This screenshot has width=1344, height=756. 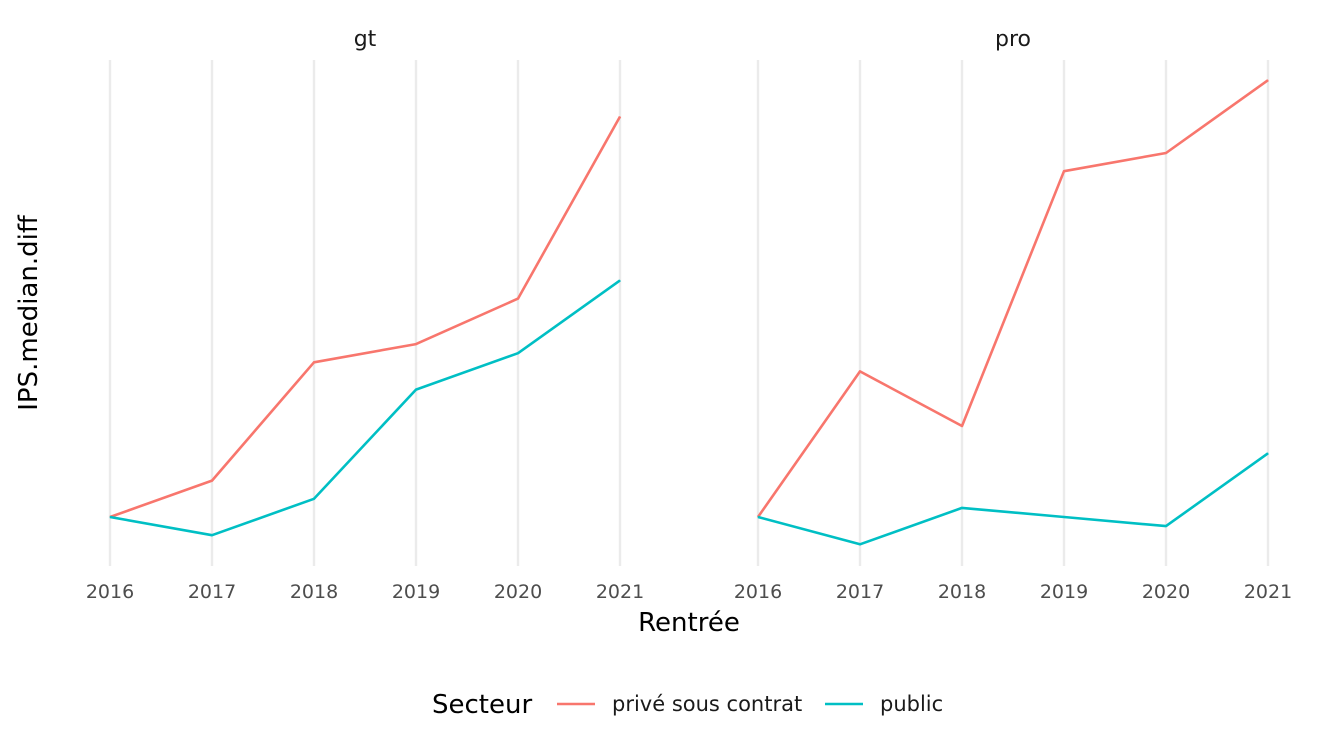 I want to click on y-axis-title: IPS.median.diff, so click(x=29, y=312).